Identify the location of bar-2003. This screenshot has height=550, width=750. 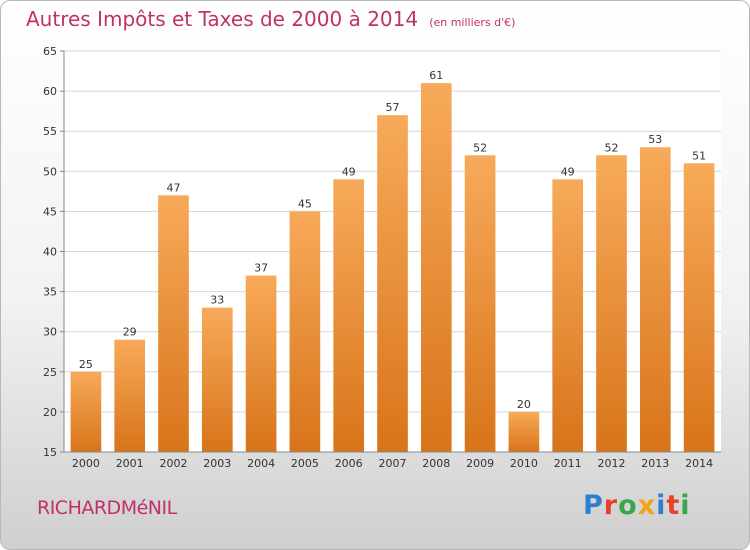
(217, 379).